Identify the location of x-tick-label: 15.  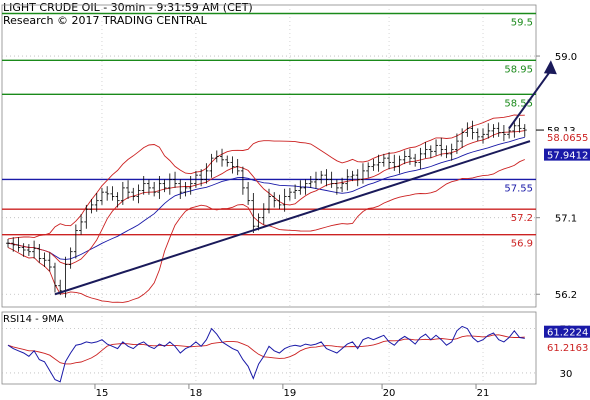
(102, 393).